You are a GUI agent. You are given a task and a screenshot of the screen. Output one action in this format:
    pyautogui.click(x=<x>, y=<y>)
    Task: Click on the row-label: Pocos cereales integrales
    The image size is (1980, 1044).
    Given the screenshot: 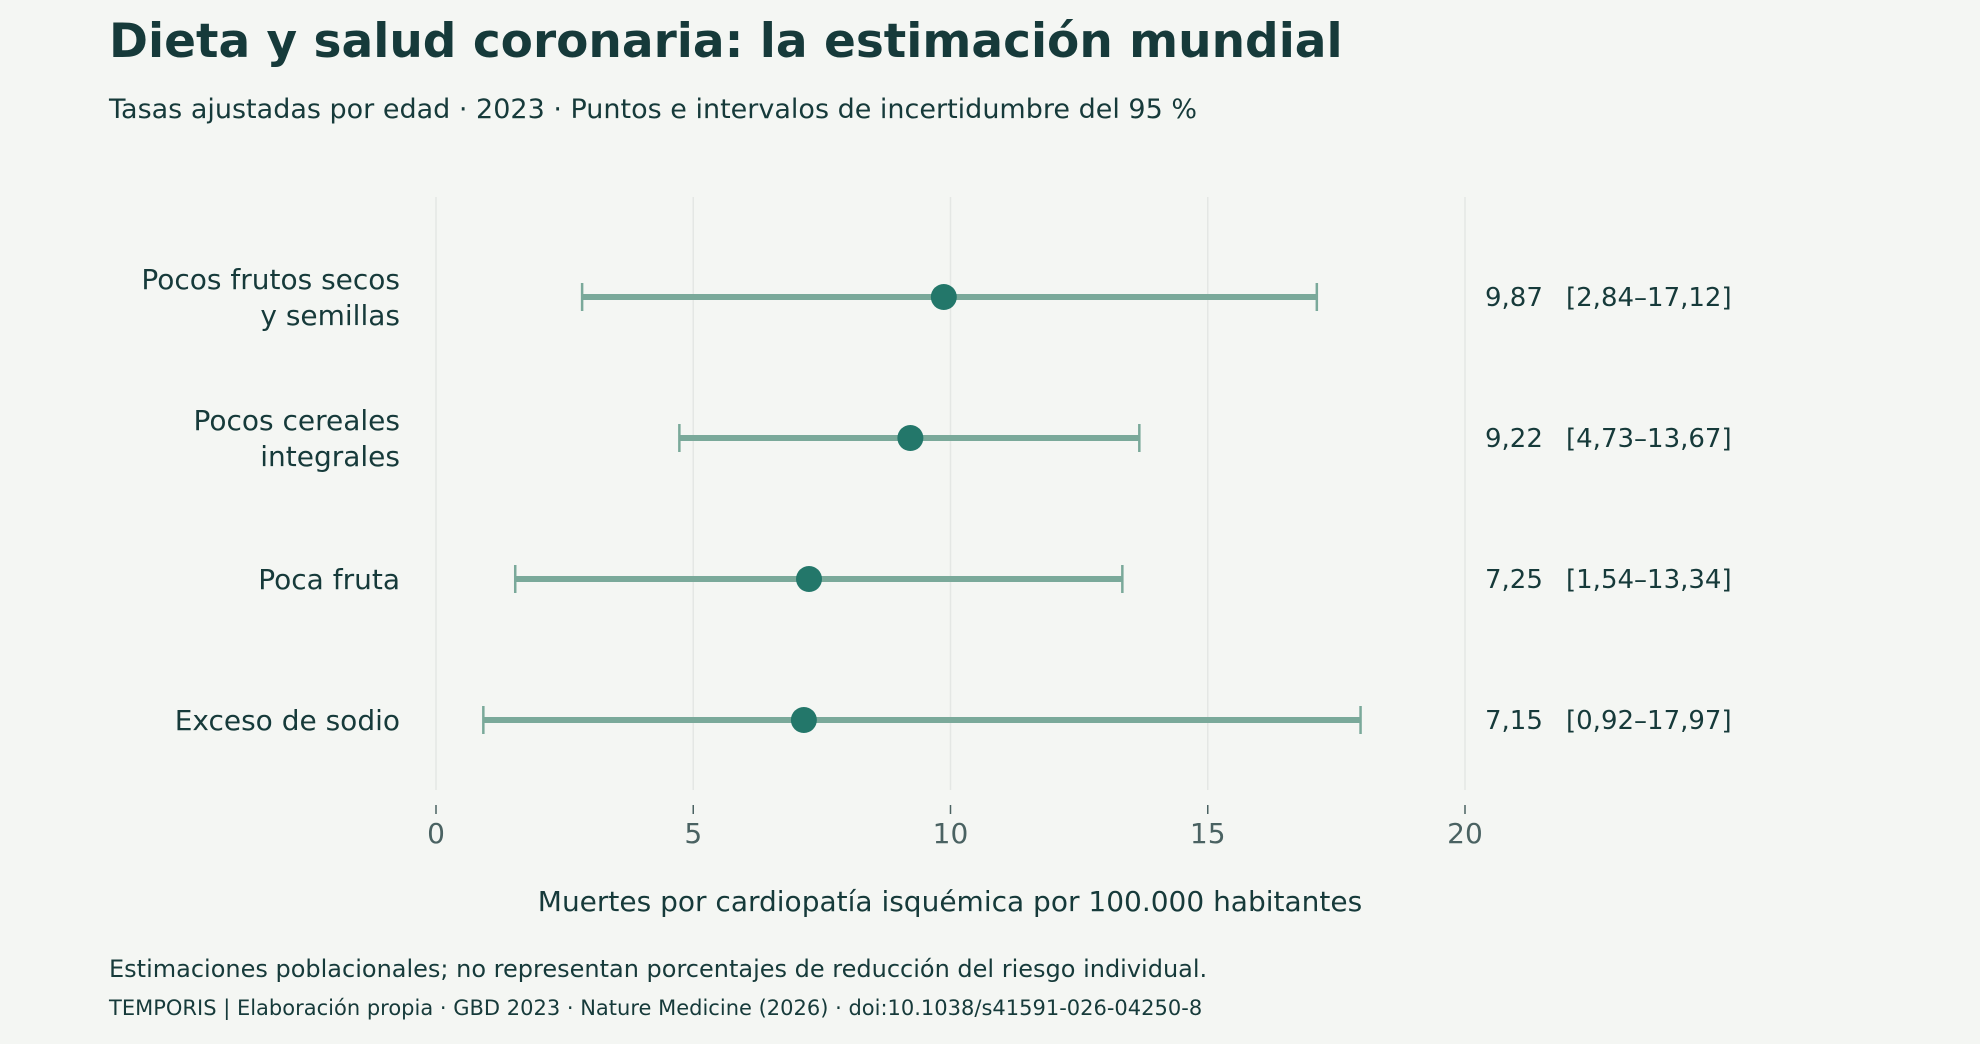 What is the action you would take?
    pyautogui.click(x=296, y=438)
    